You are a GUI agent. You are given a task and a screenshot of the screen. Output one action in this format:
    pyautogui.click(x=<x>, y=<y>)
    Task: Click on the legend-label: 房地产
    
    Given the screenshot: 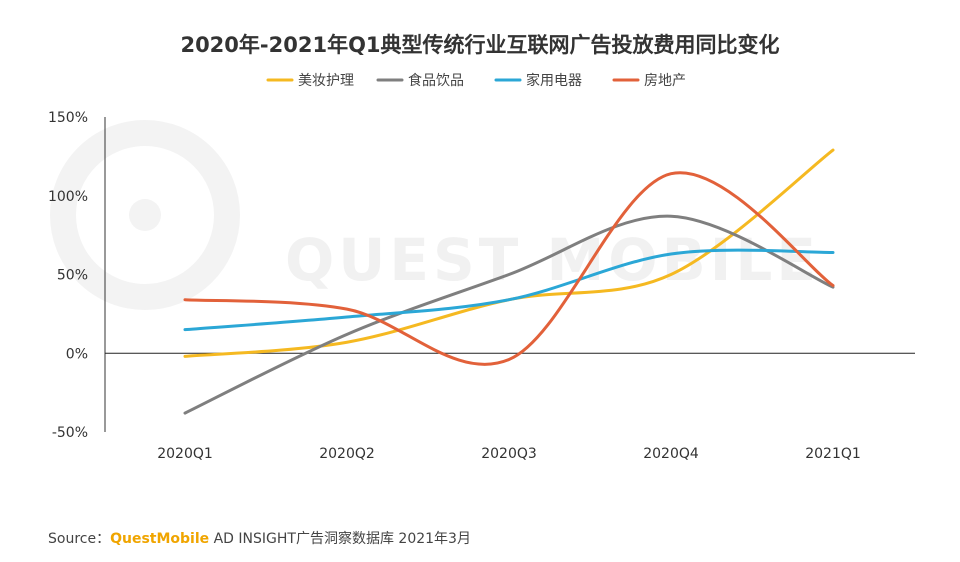 What is the action you would take?
    pyautogui.click(x=665, y=81)
    